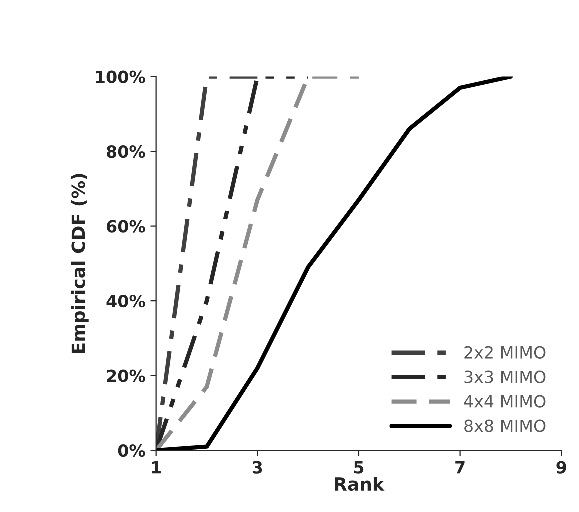 This screenshot has height=512, width=579. I want to click on x-axis-title: Rank, so click(360, 484).